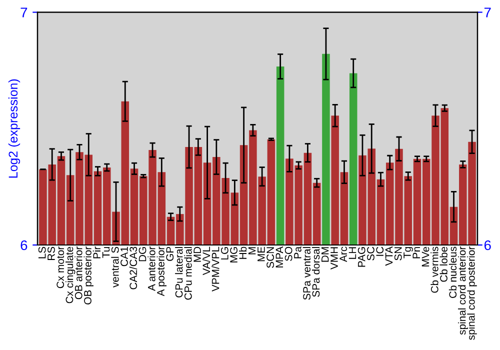 The image size is (500, 350). What do you see at coordinates (234, 254) in the screenshot?
I see `x-tick-label: MG` at bounding box center [234, 254].